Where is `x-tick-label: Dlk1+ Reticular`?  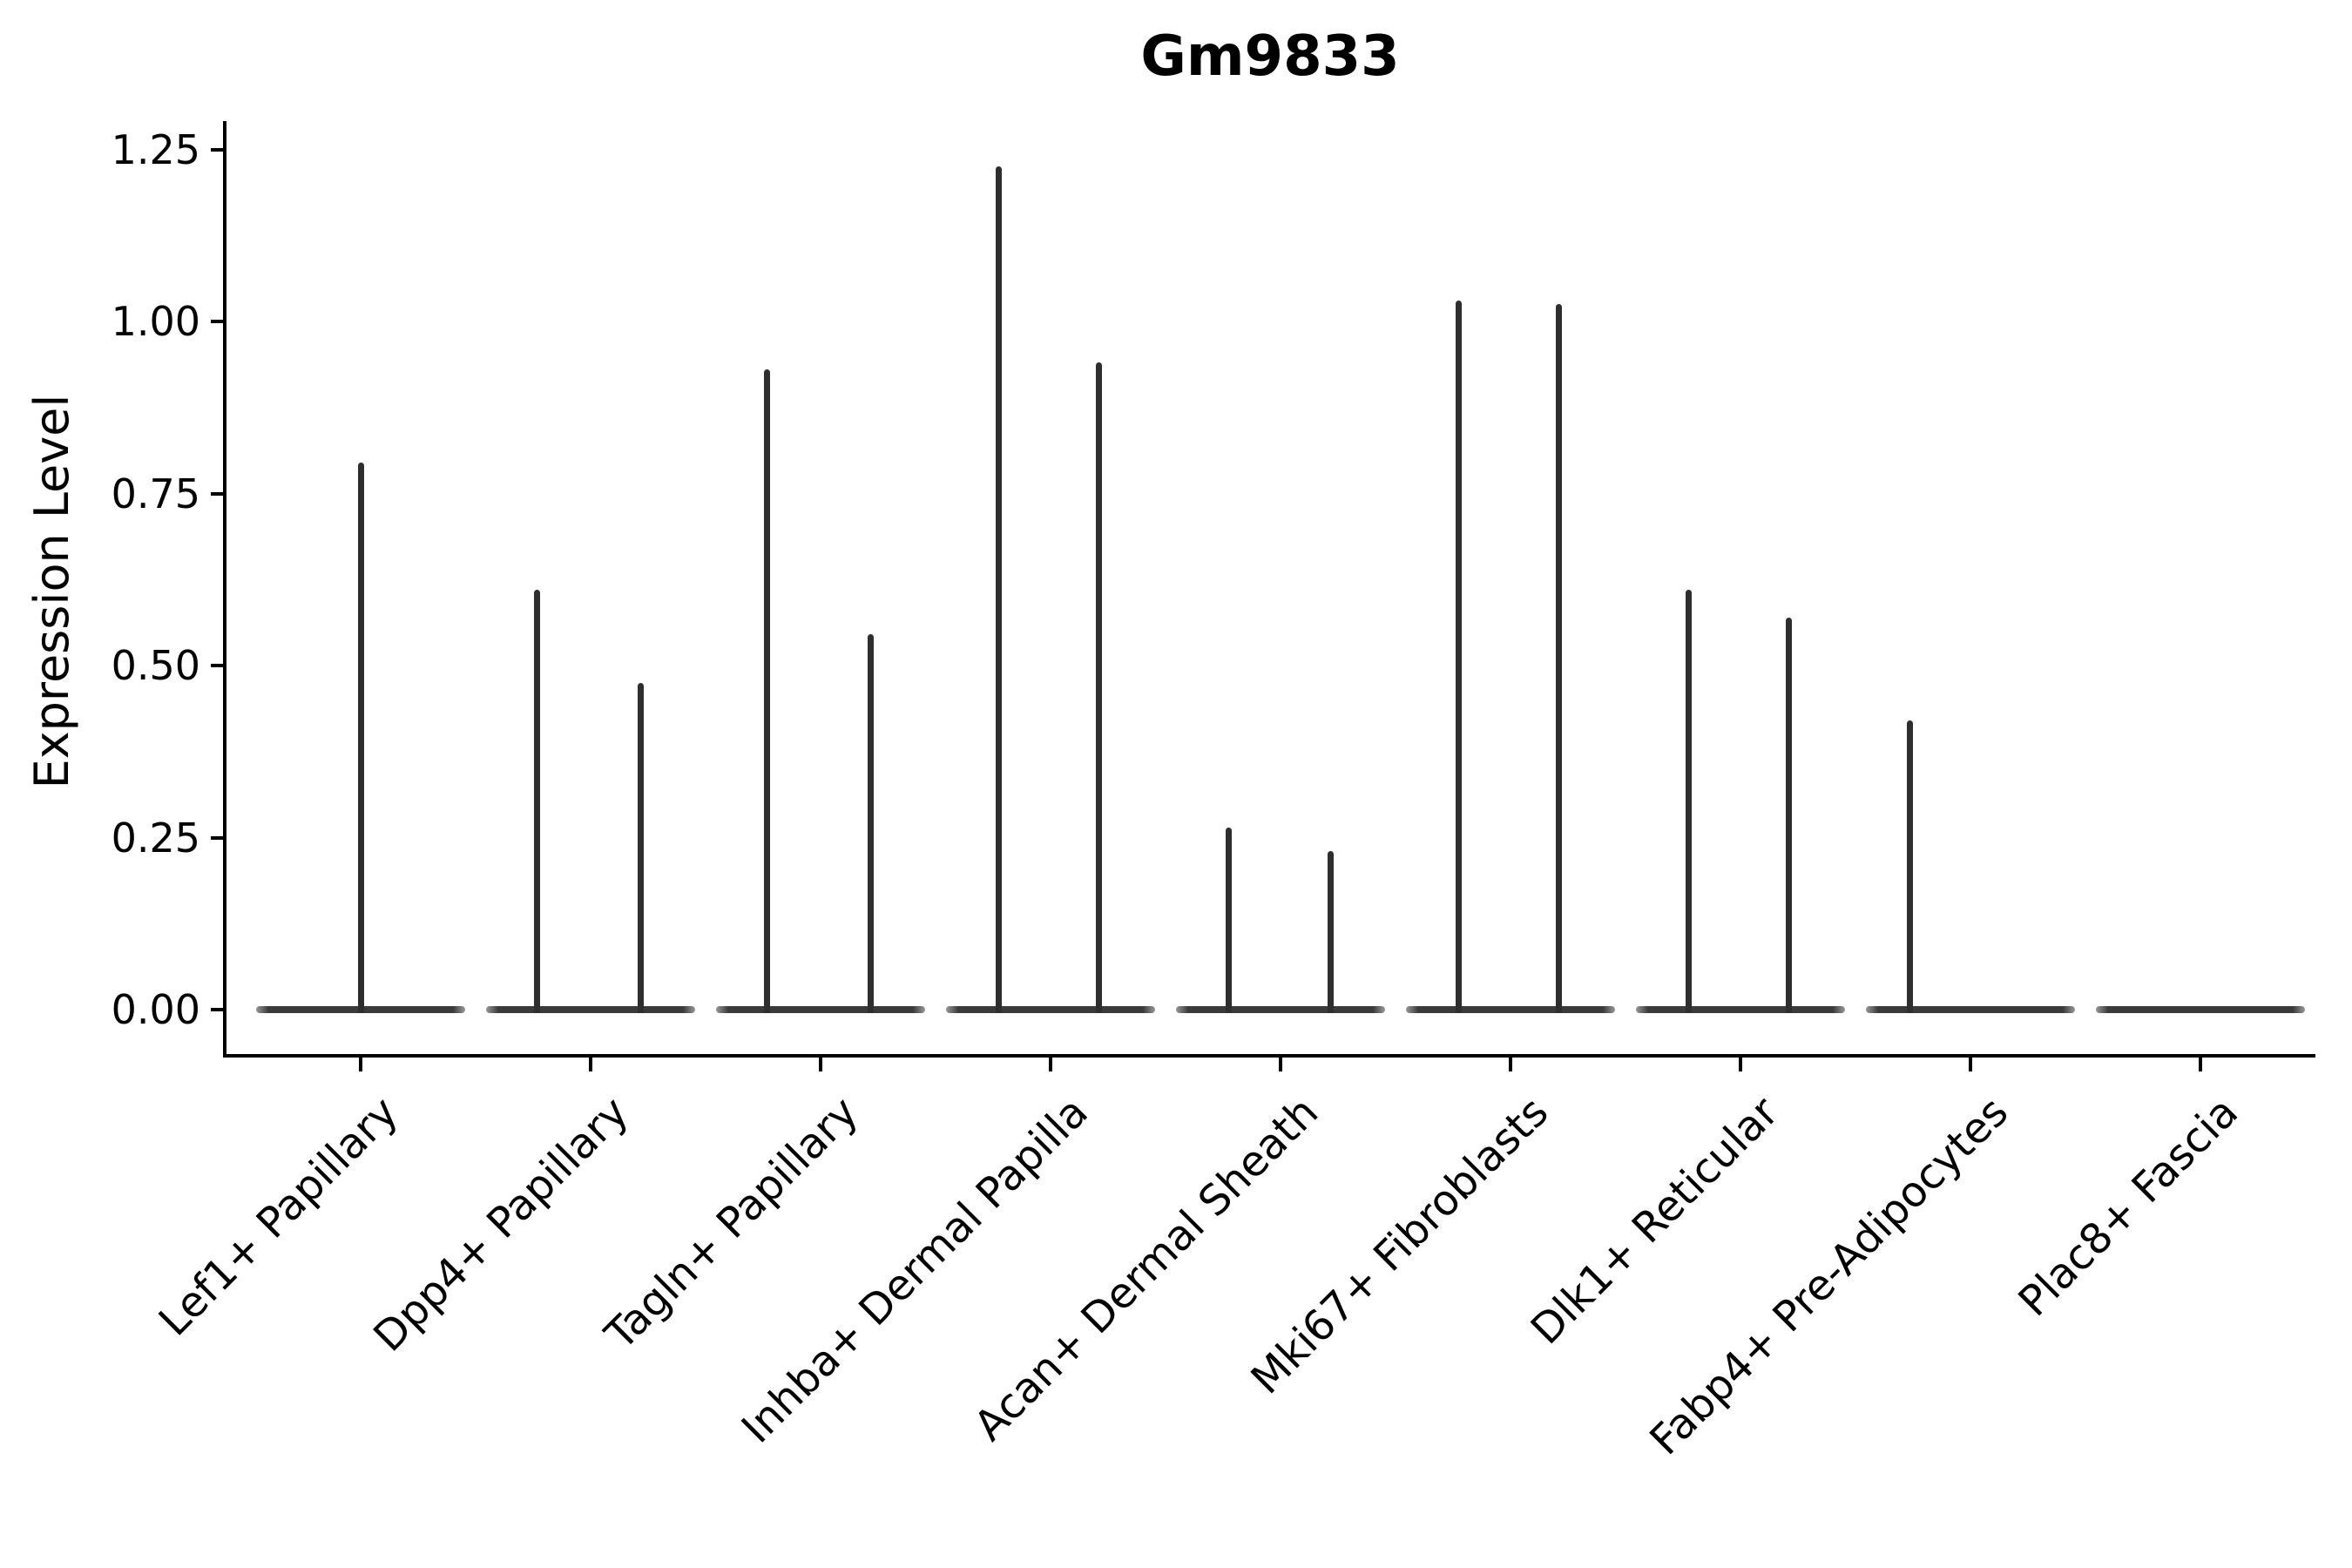
x-tick-label: Dlk1+ Reticular is located at coordinates (1654, 1221).